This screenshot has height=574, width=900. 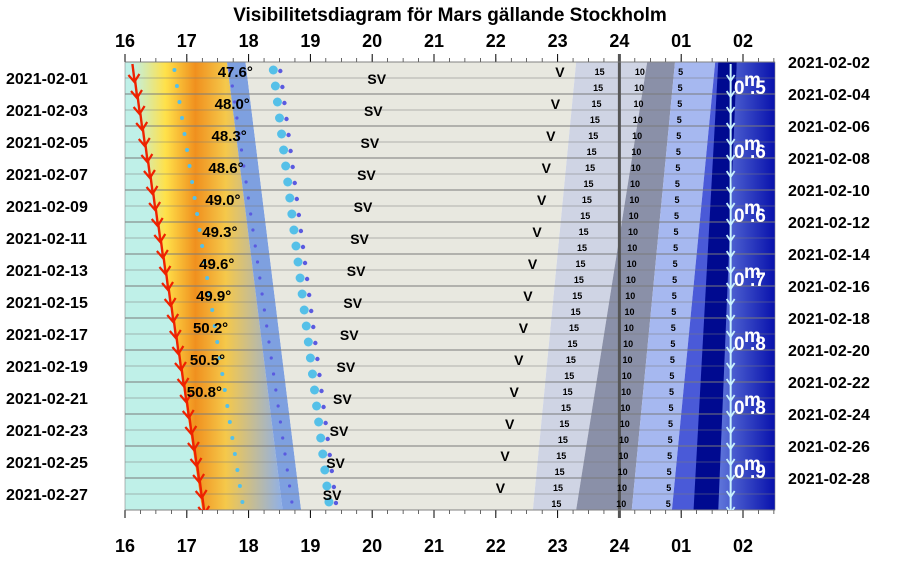 I want to click on sunset-arrow-head, so click(x=204, y=507).